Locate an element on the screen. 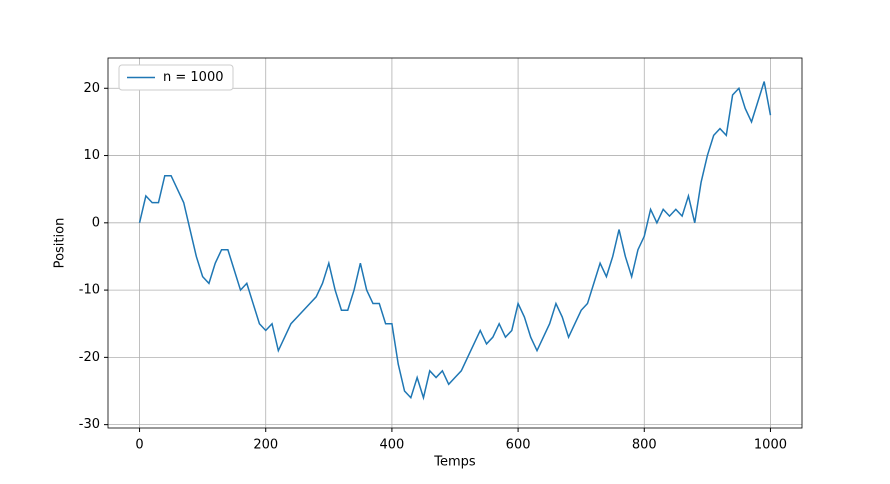 This screenshot has width=890, height=484. x-tick-label: 0 is located at coordinates (139, 445).